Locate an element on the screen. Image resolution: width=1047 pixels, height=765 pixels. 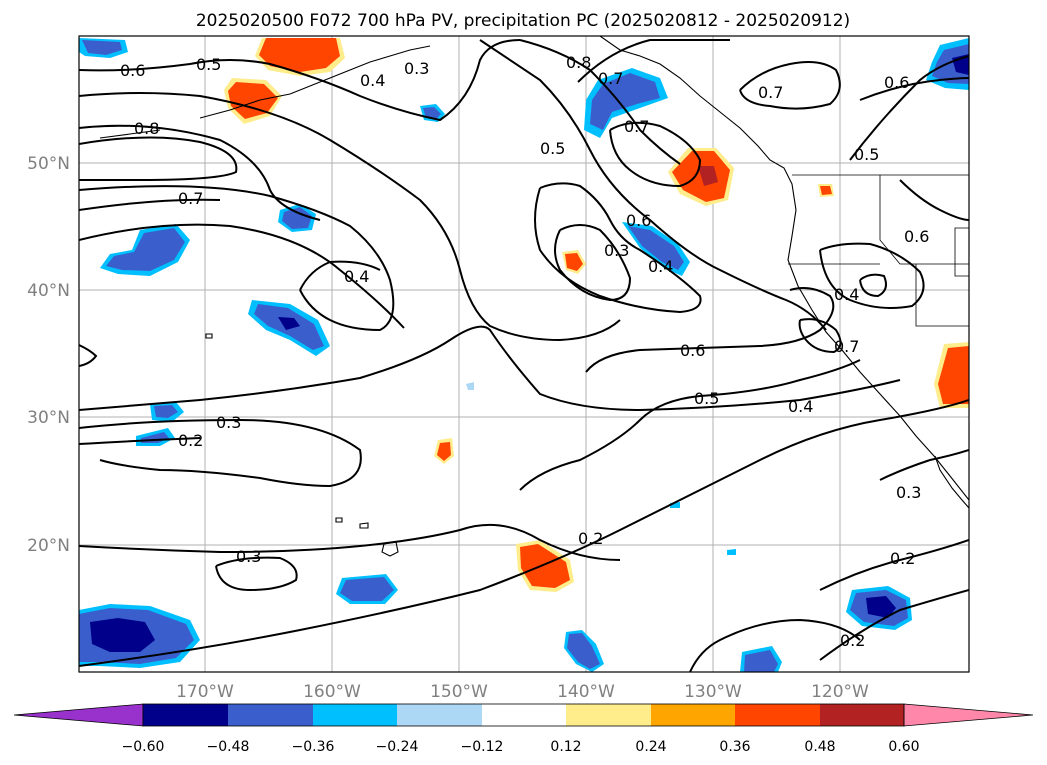
colorbar-tick: 0.60 is located at coordinates (903, 747).